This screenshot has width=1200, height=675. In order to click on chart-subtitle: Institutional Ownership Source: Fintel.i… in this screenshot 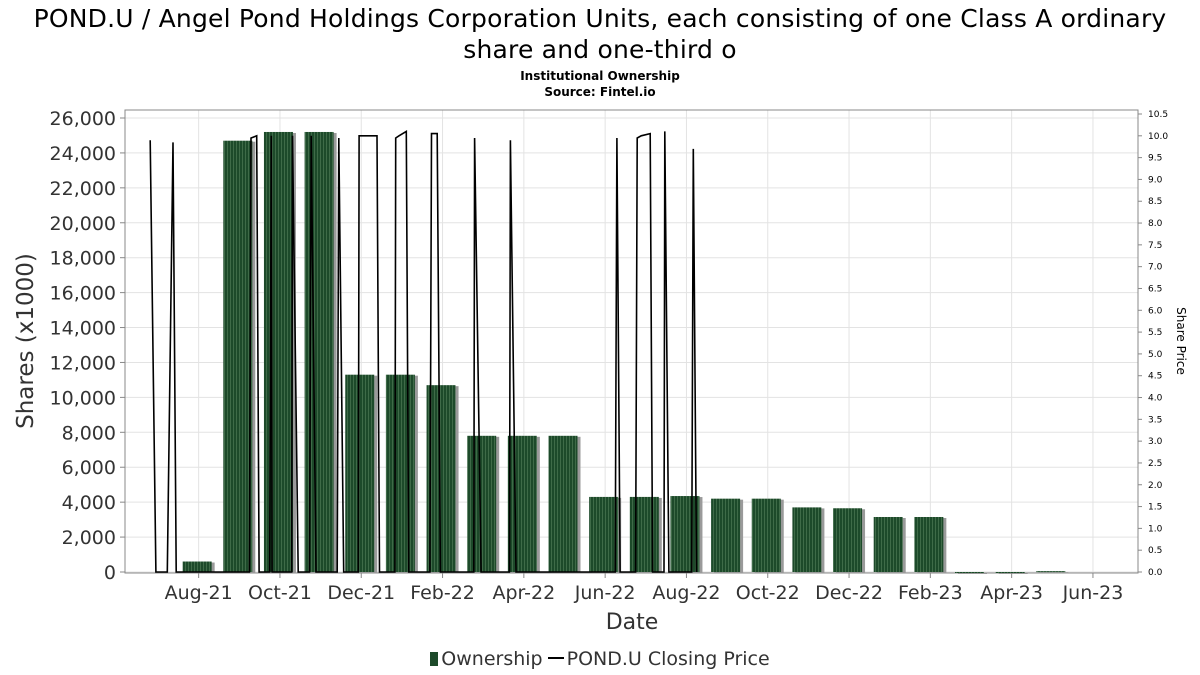, I will do `click(600, 84)`.